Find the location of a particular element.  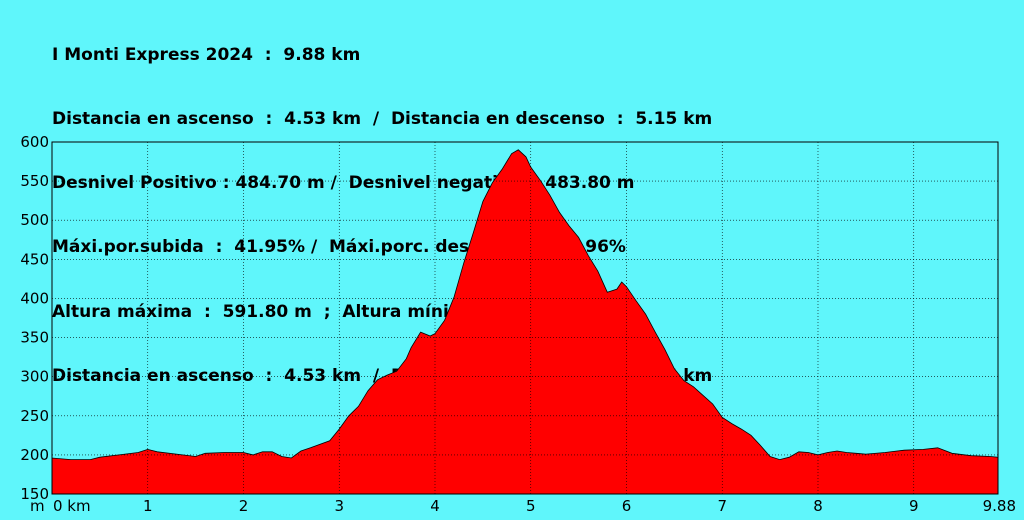

x-tick-label: 1 is located at coordinates (148, 506).